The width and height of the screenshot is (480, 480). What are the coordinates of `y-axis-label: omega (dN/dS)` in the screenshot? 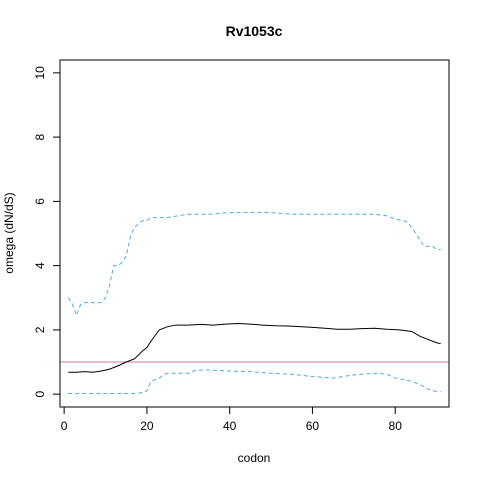 It's located at (9, 232).